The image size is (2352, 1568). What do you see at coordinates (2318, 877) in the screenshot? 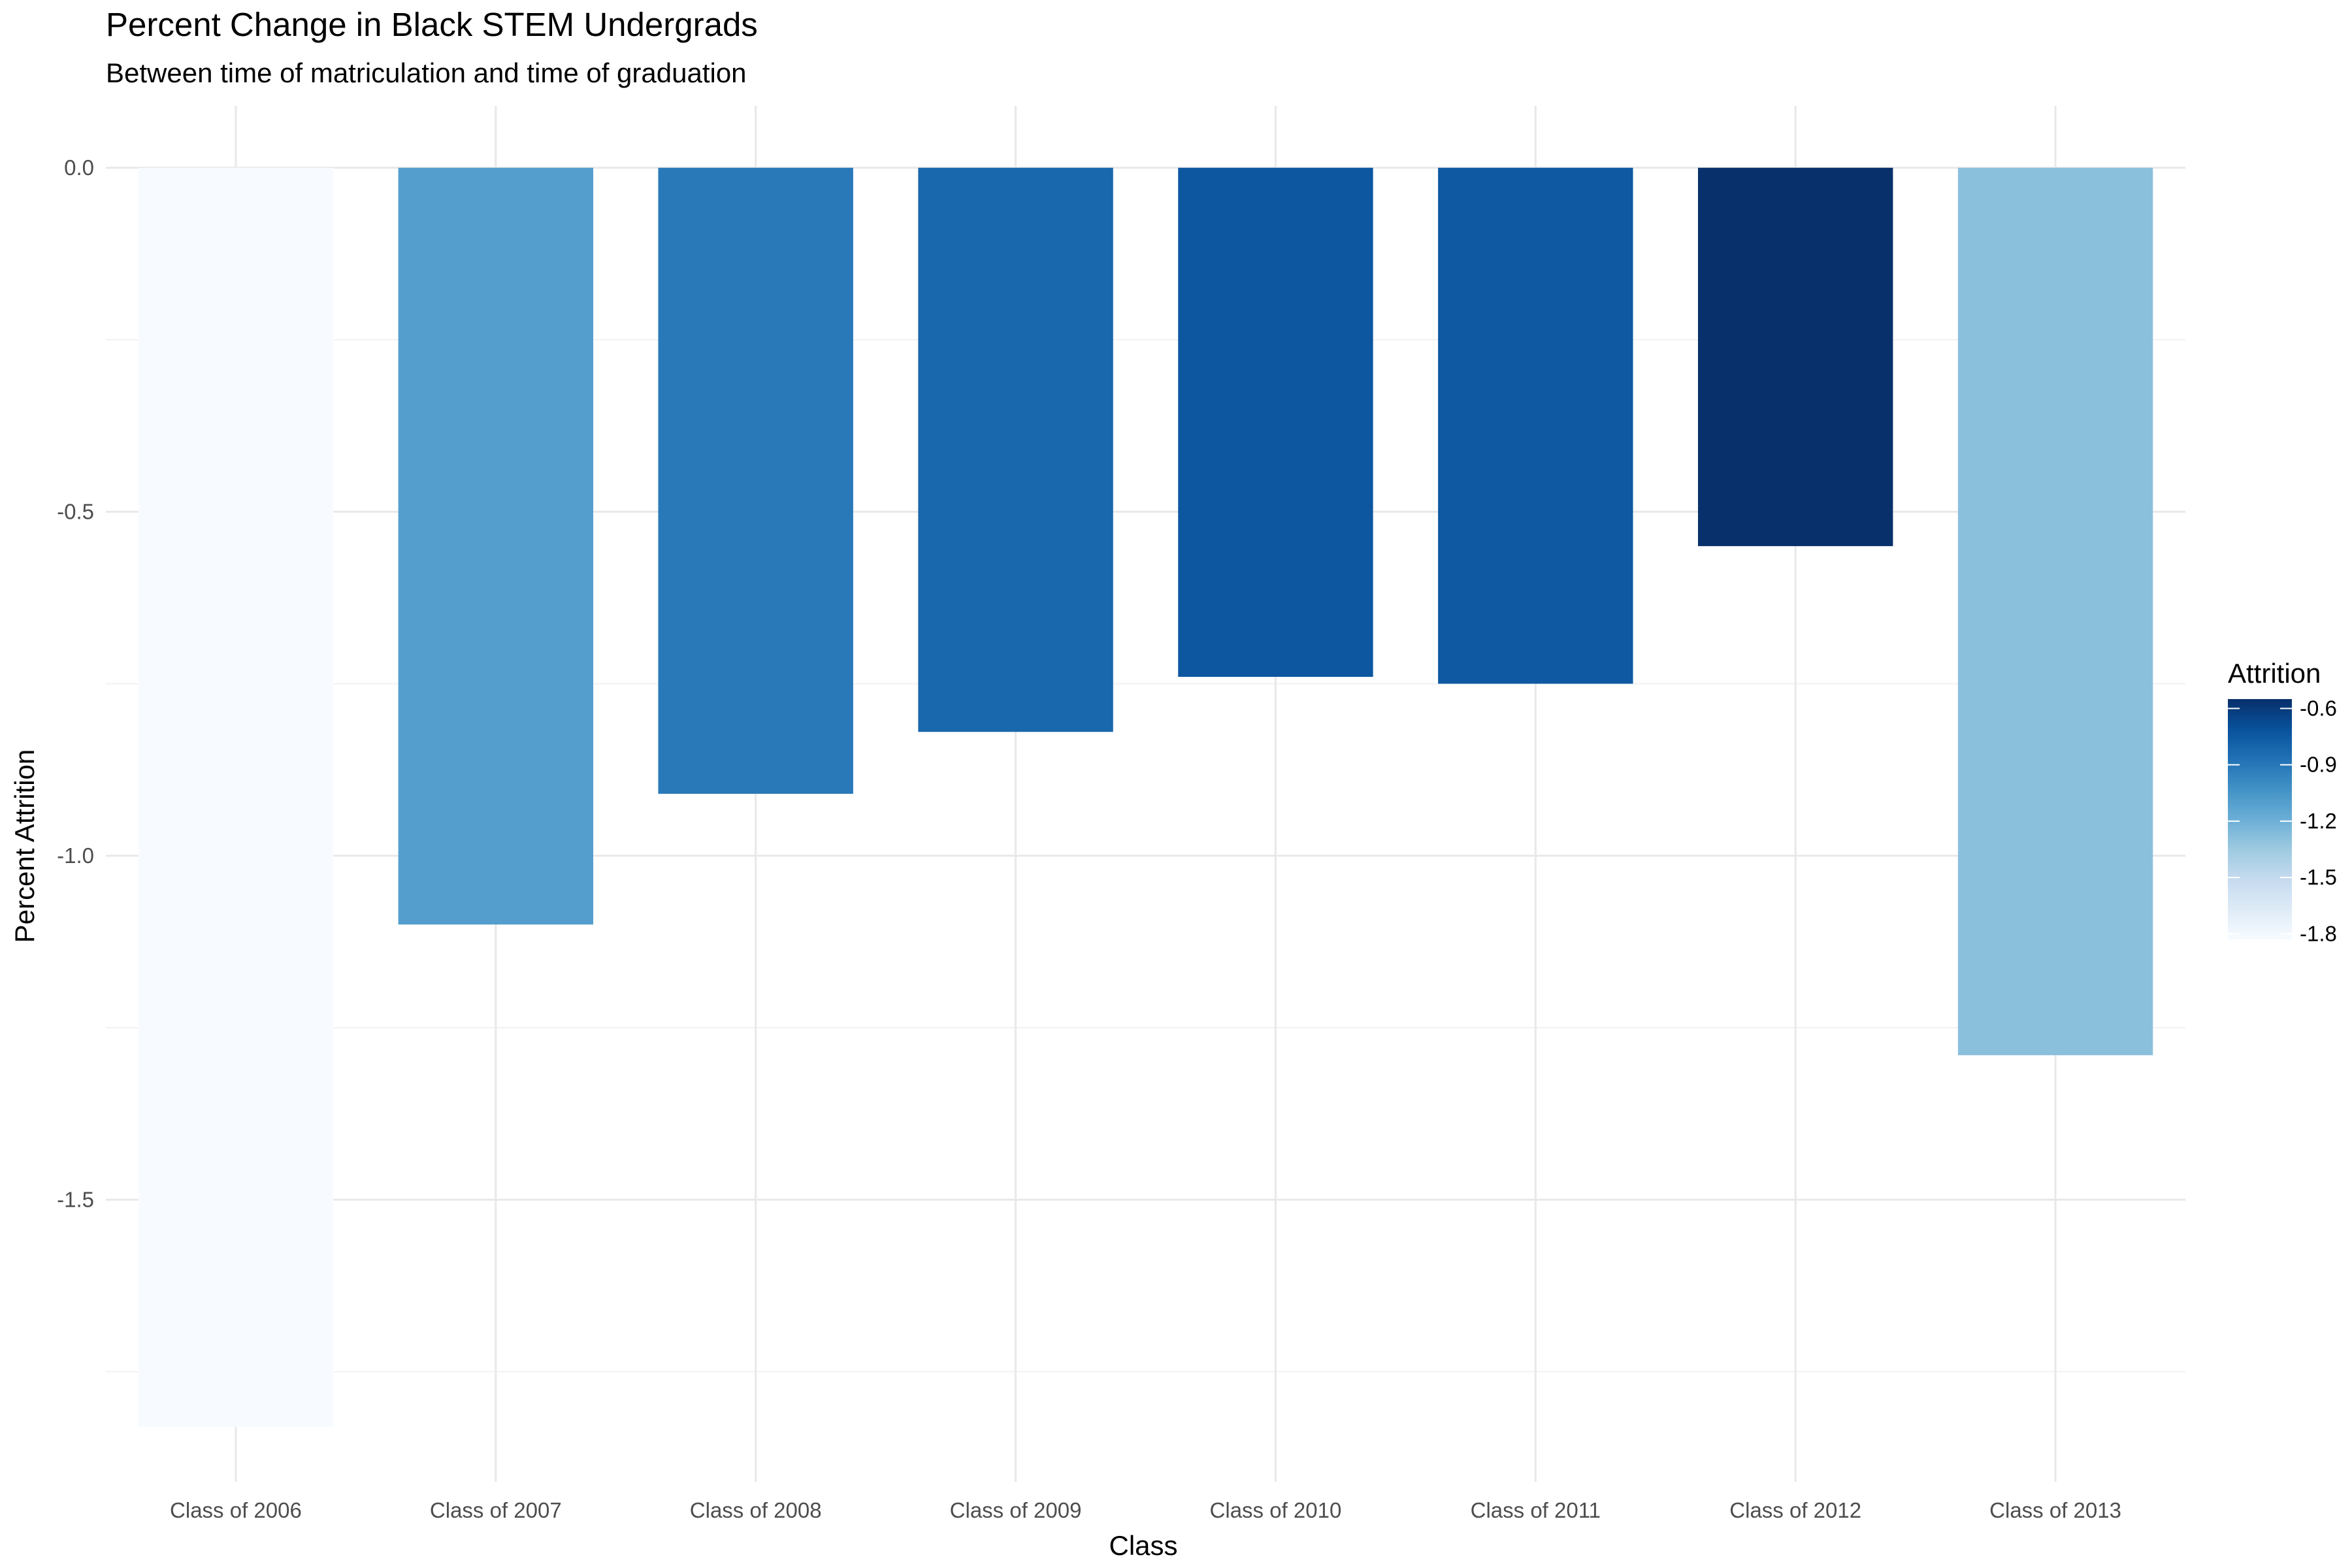
I see `legend-label: -1.5` at bounding box center [2318, 877].